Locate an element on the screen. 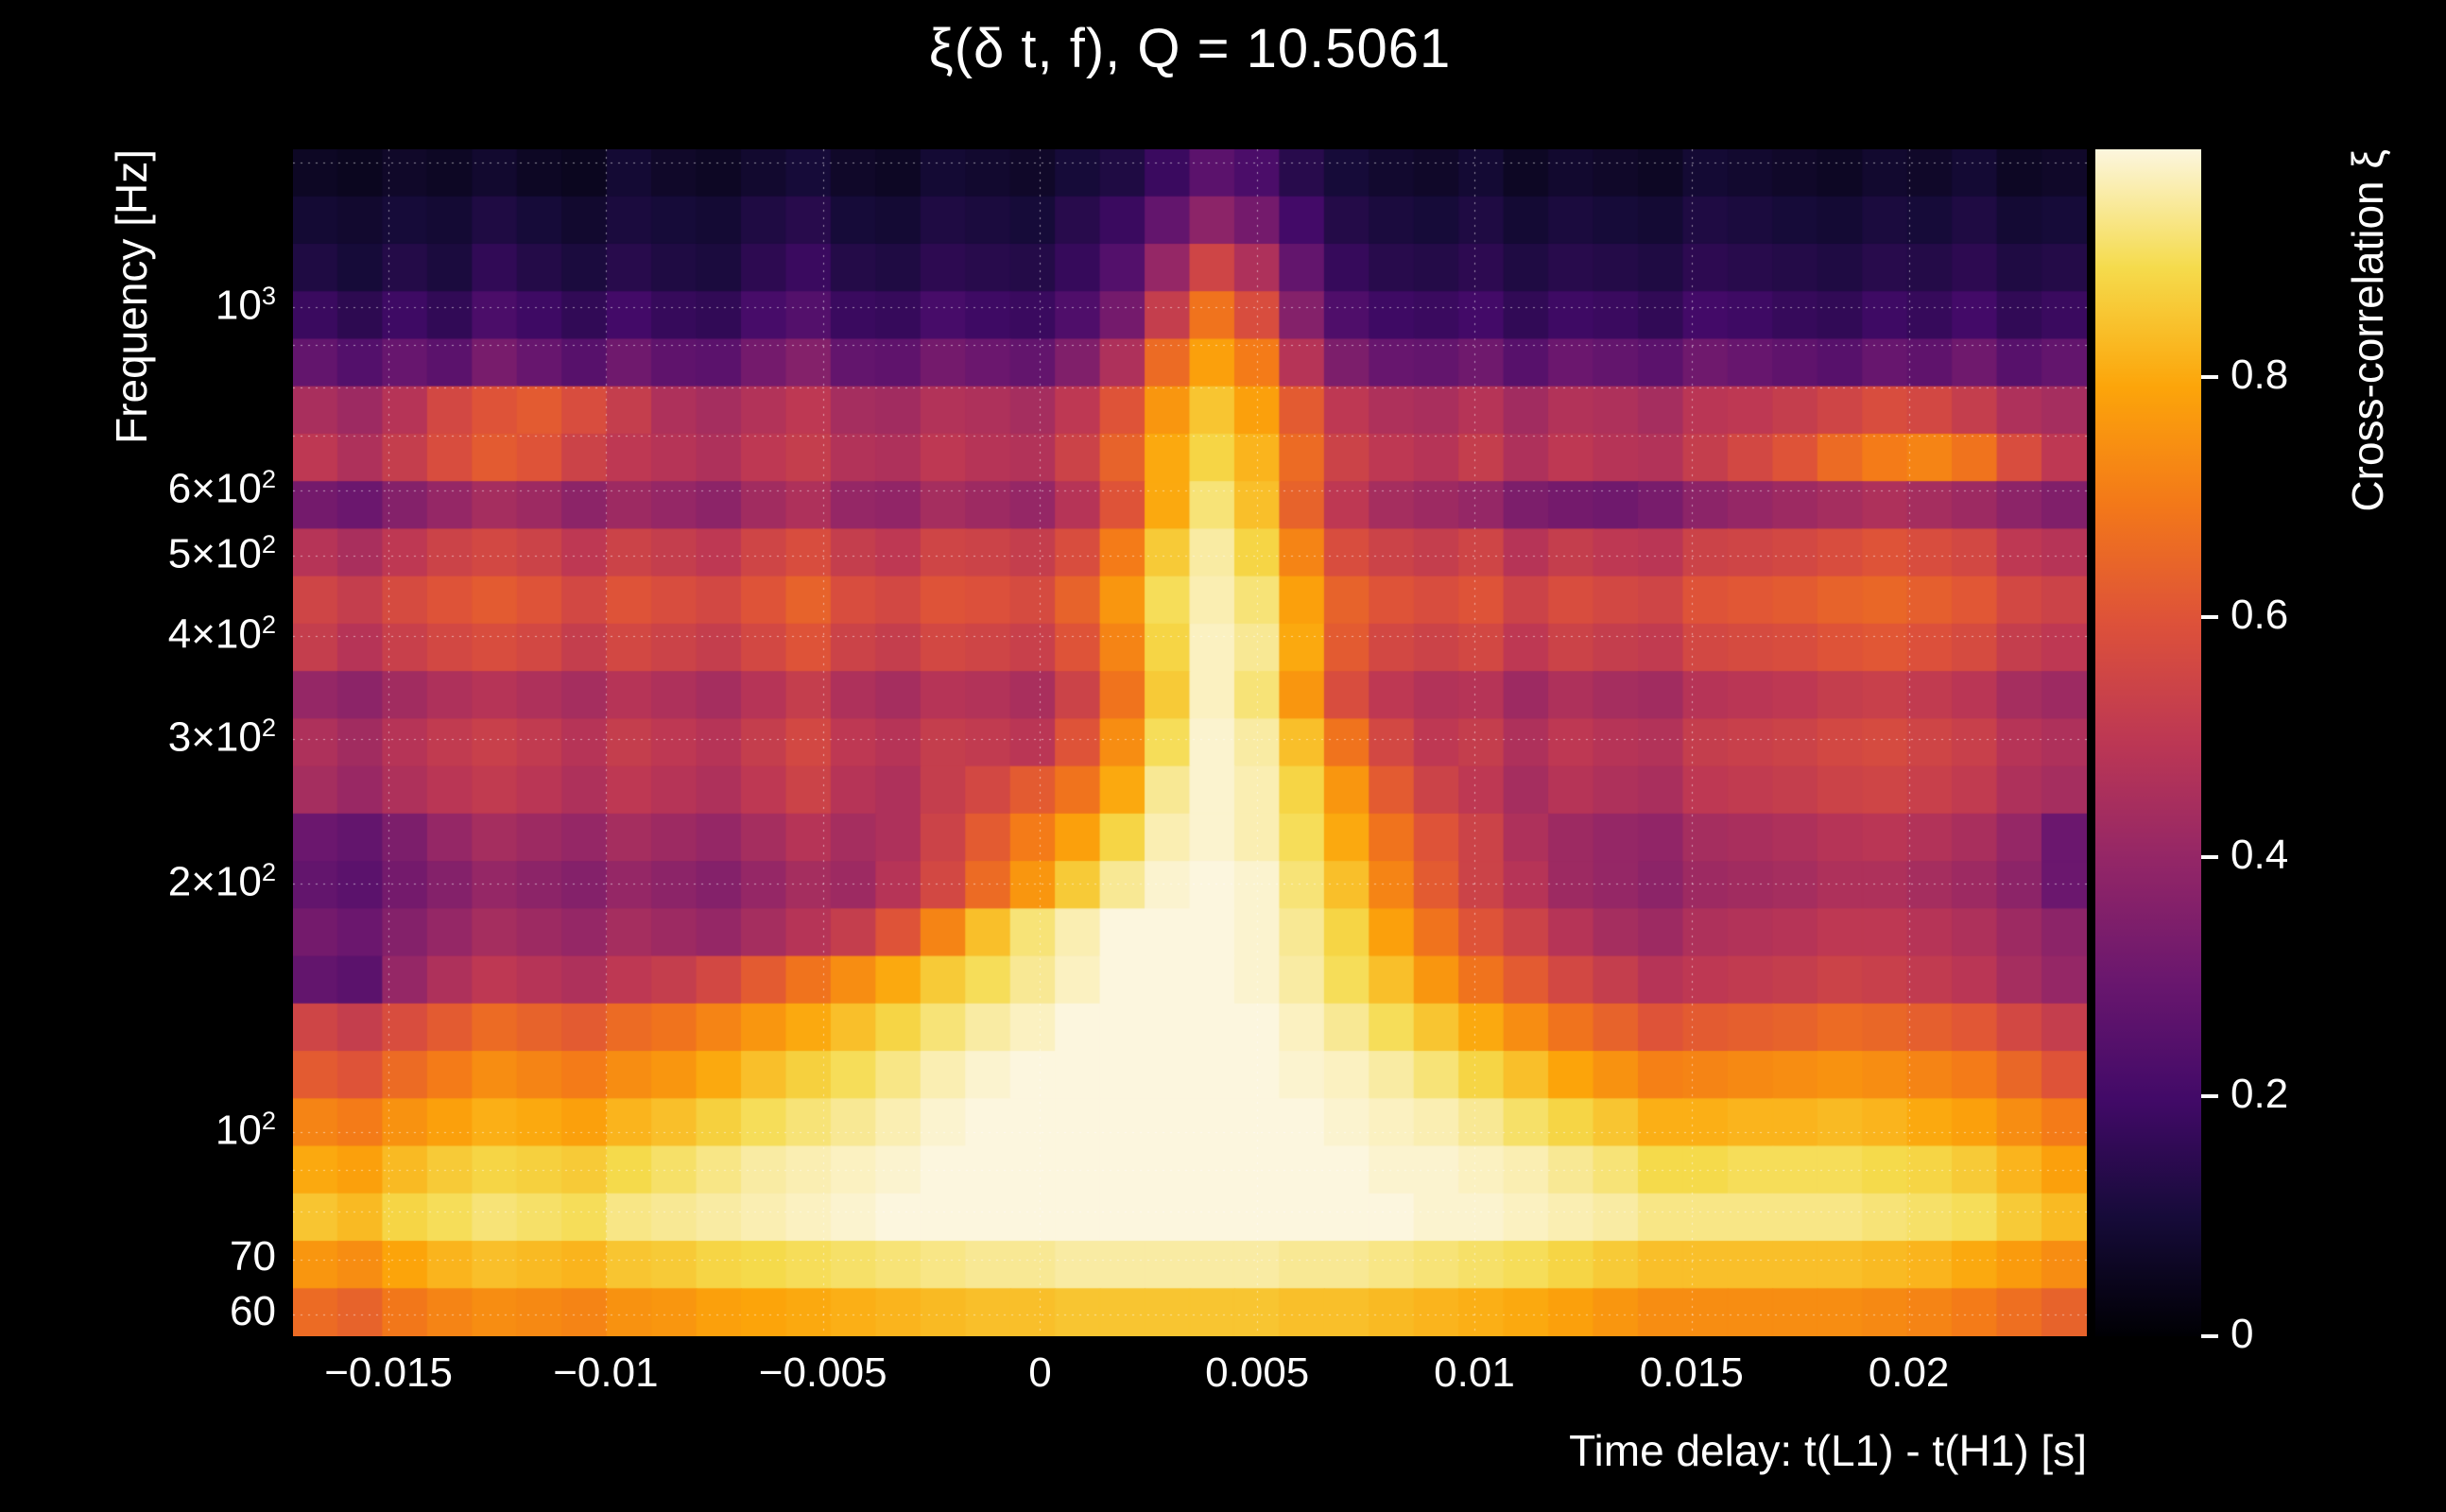 The image size is (2446, 1512). colorbar-tick-label: 0.4 is located at coordinates (2260, 854).